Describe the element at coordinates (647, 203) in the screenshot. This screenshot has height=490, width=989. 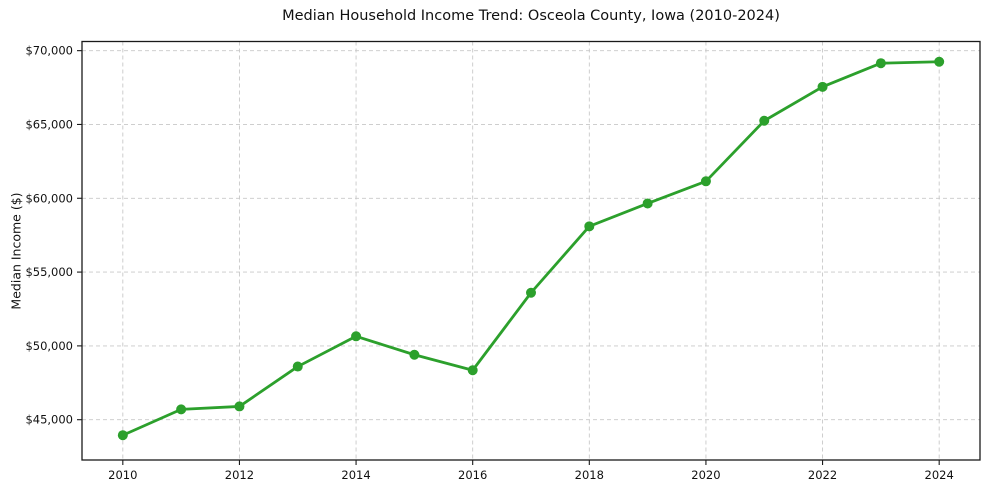
I see `data-point-2019` at that location.